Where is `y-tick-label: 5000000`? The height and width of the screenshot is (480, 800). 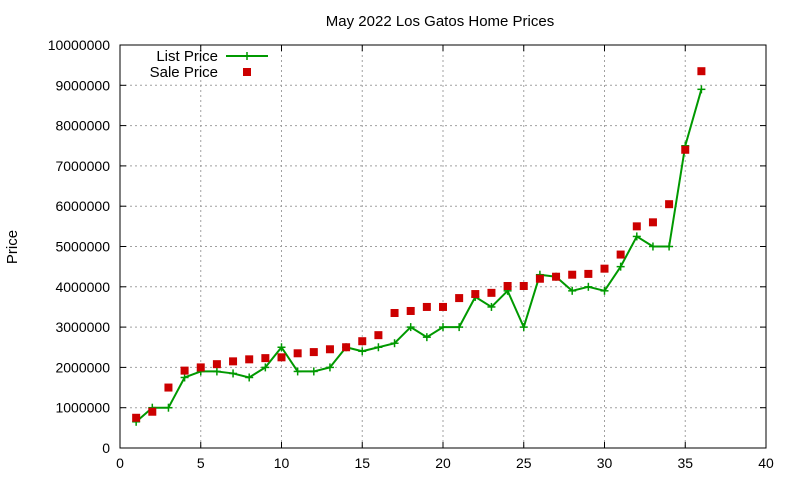
y-tick-label: 5000000 is located at coordinates (82, 247).